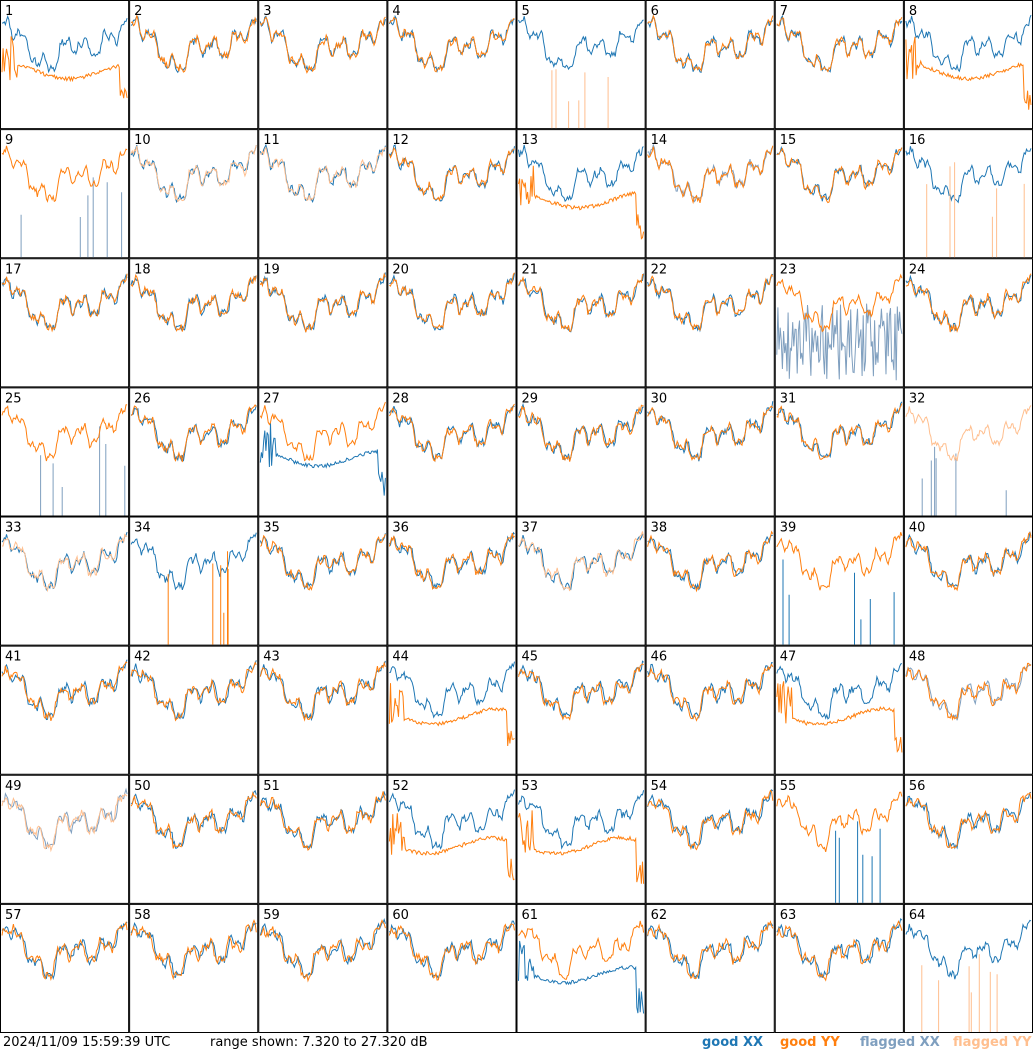 This screenshot has width=1033, height=1053. I want to click on tile-34: 34, so click(194, 581).